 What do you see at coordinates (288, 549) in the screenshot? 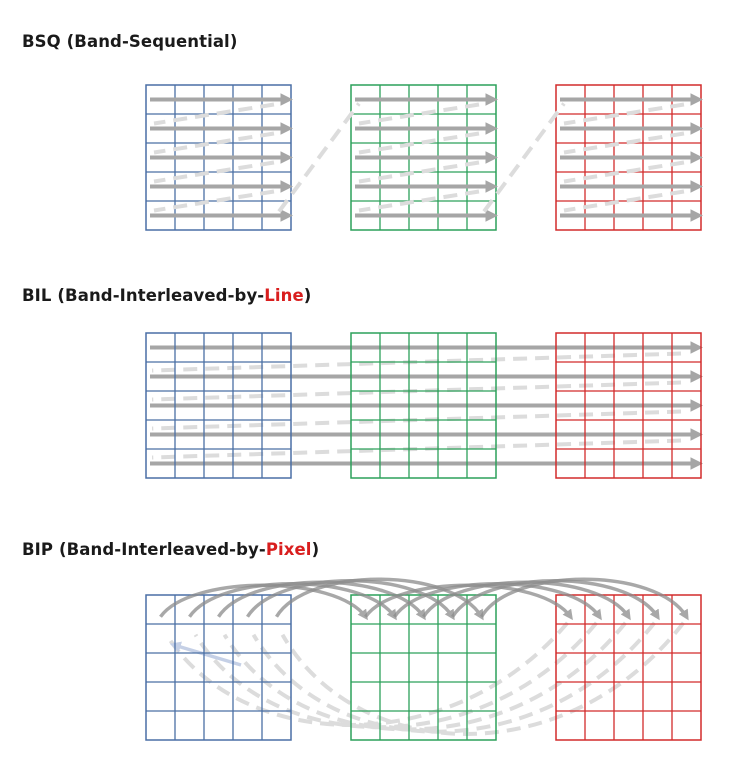
I see `bip-name-highlight: Pixel` at bounding box center [288, 549].